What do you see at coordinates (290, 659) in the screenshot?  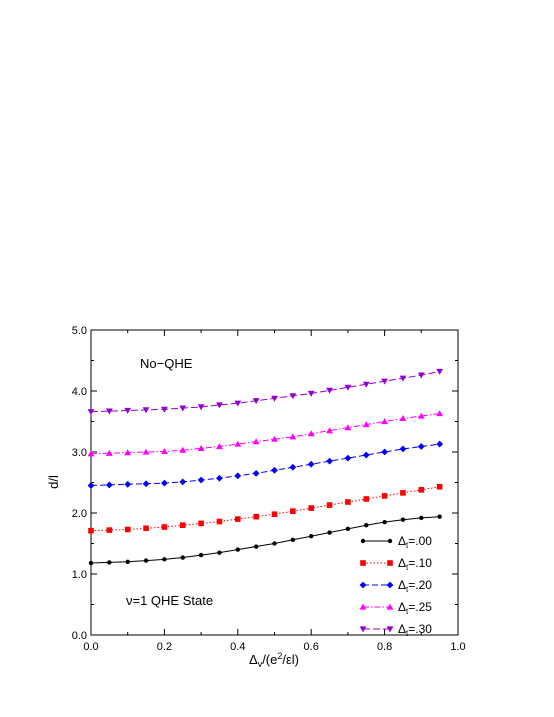 I see `x-axis-label-part2: /εl)` at bounding box center [290, 659].